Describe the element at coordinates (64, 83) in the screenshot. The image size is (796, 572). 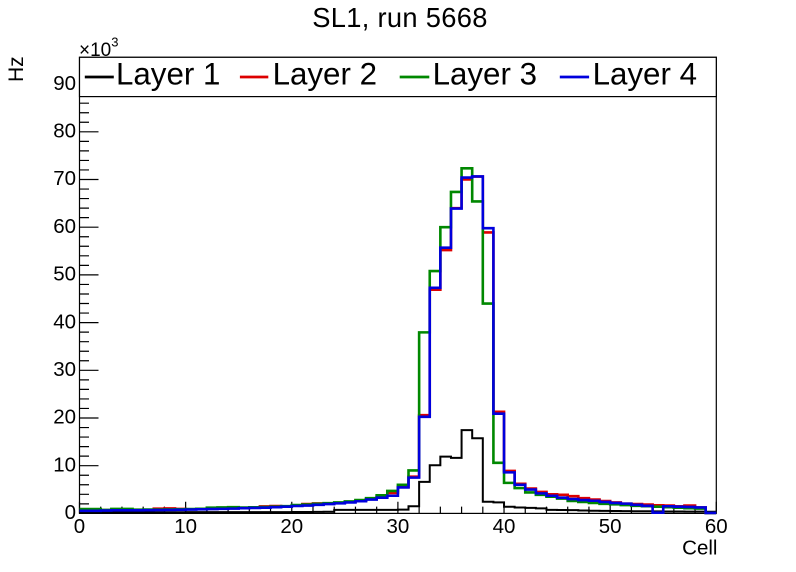
I see `svg-text: 90` at that location.